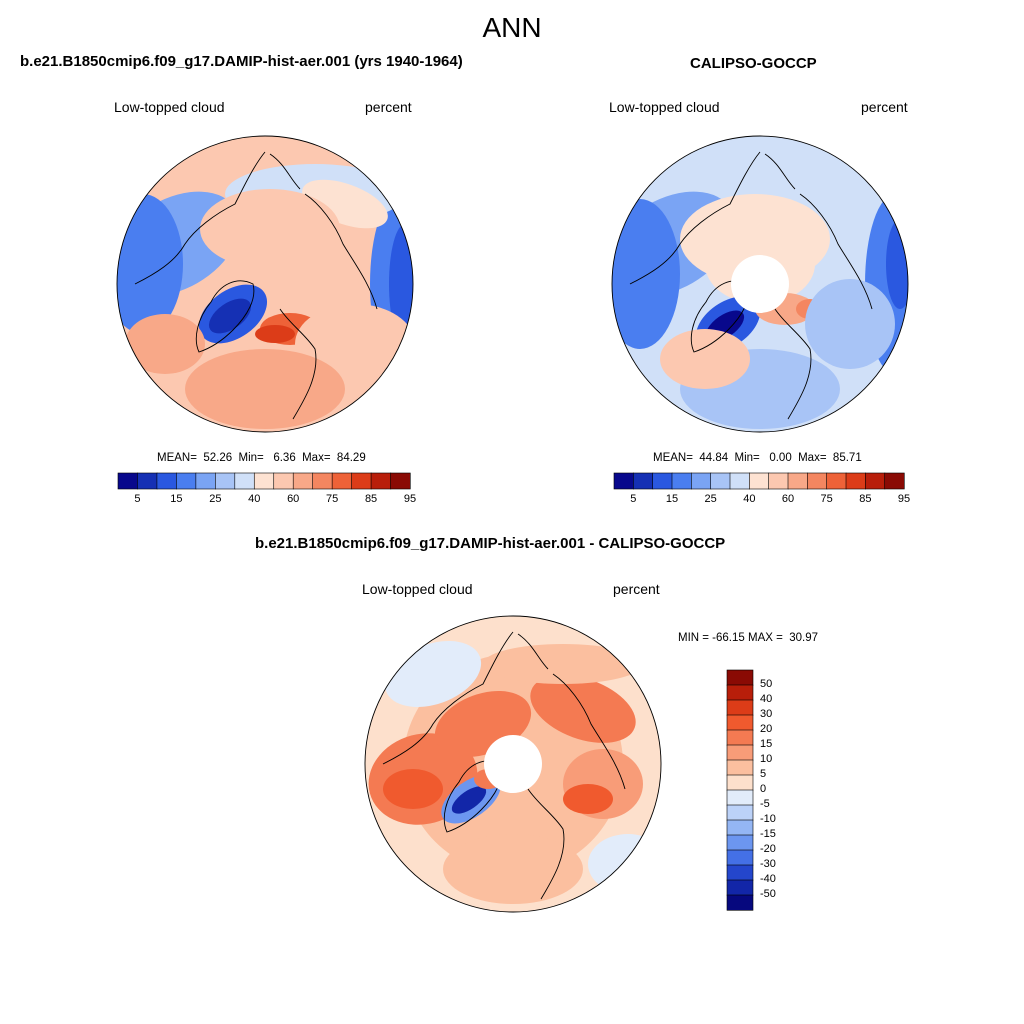 The width and height of the screenshot is (1024, 1024). Describe the element at coordinates (254, 499) in the screenshot. I see `colorbar-1-tick-label: 40` at that location.